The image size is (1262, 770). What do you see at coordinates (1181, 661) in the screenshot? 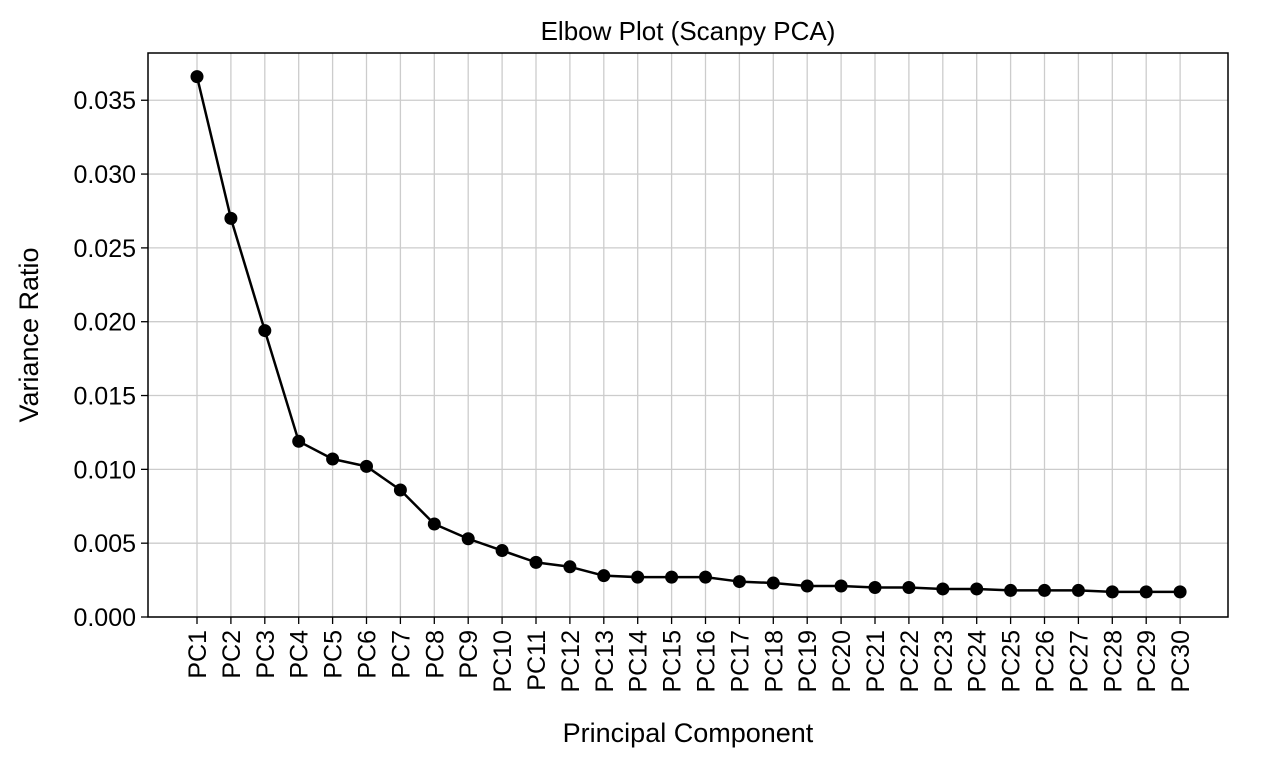
I see `x-tick-label: PC30` at bounding box center [1181, 661].